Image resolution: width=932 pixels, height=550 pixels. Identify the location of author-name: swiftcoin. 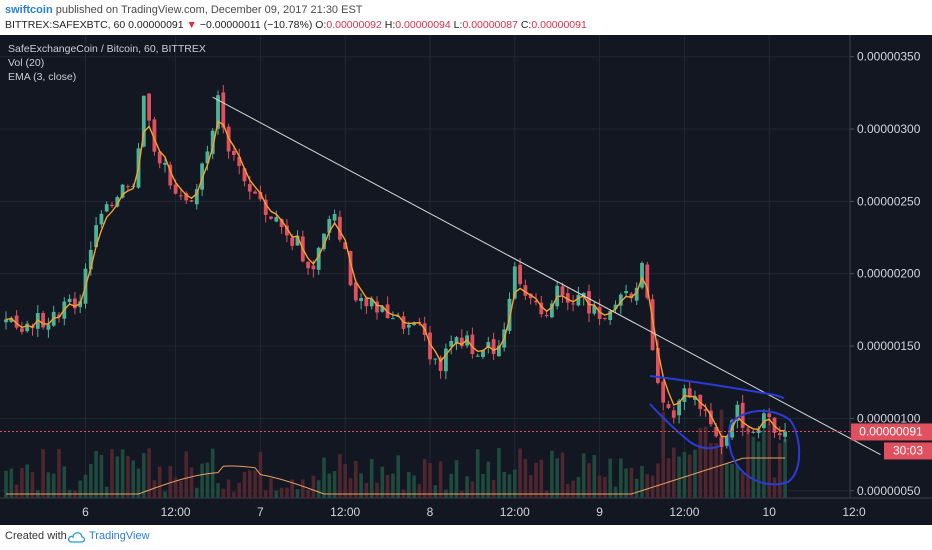
(29, 10).